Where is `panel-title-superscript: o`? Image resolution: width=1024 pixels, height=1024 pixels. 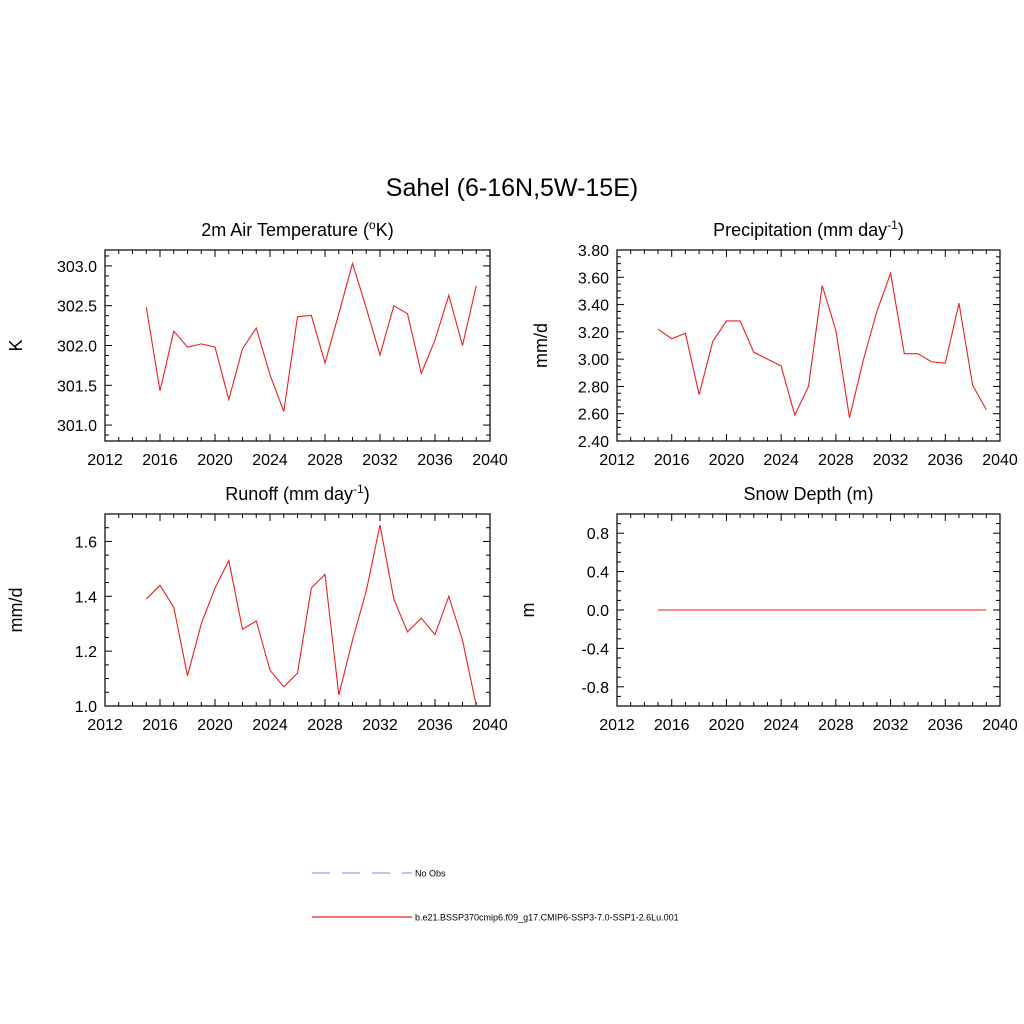 panel-title-superscript: o is located at coordinates (372, 225).